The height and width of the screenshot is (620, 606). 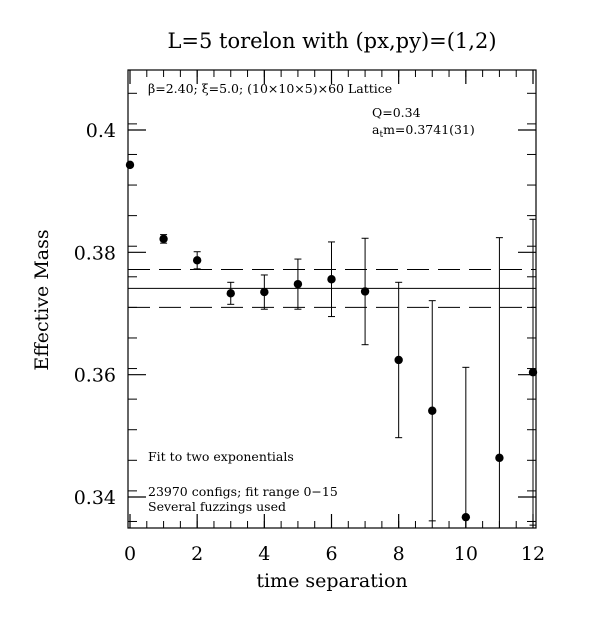 What do you see at coordinates (270, 88) in the screenshot?
I see `lattice-annotation: β=2.40; ξ=5.0; (10×10×5)×60 Lattice` at bounding box center [270, 88].